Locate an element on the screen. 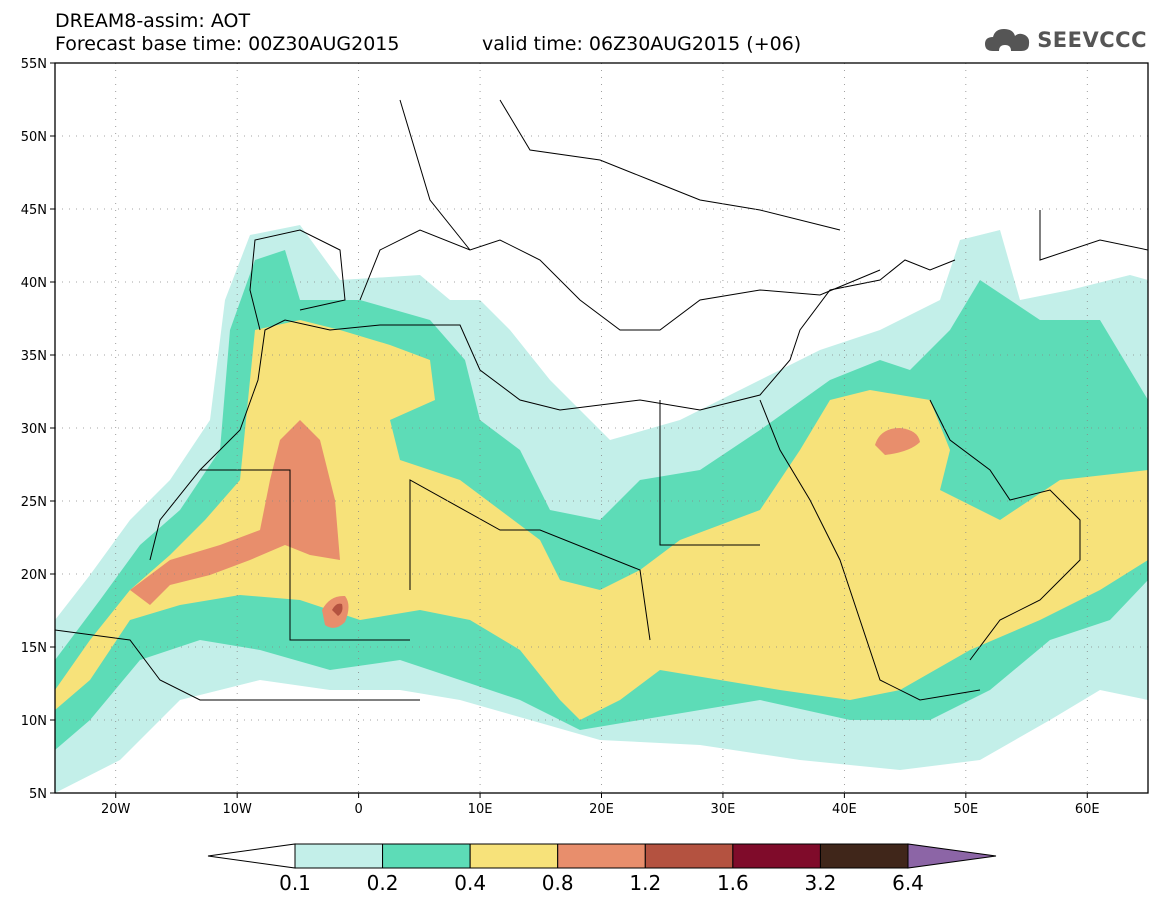  forecast-base-time: Forecast base time: 00Z30AUG2015 is located at coordinates (227, 44).